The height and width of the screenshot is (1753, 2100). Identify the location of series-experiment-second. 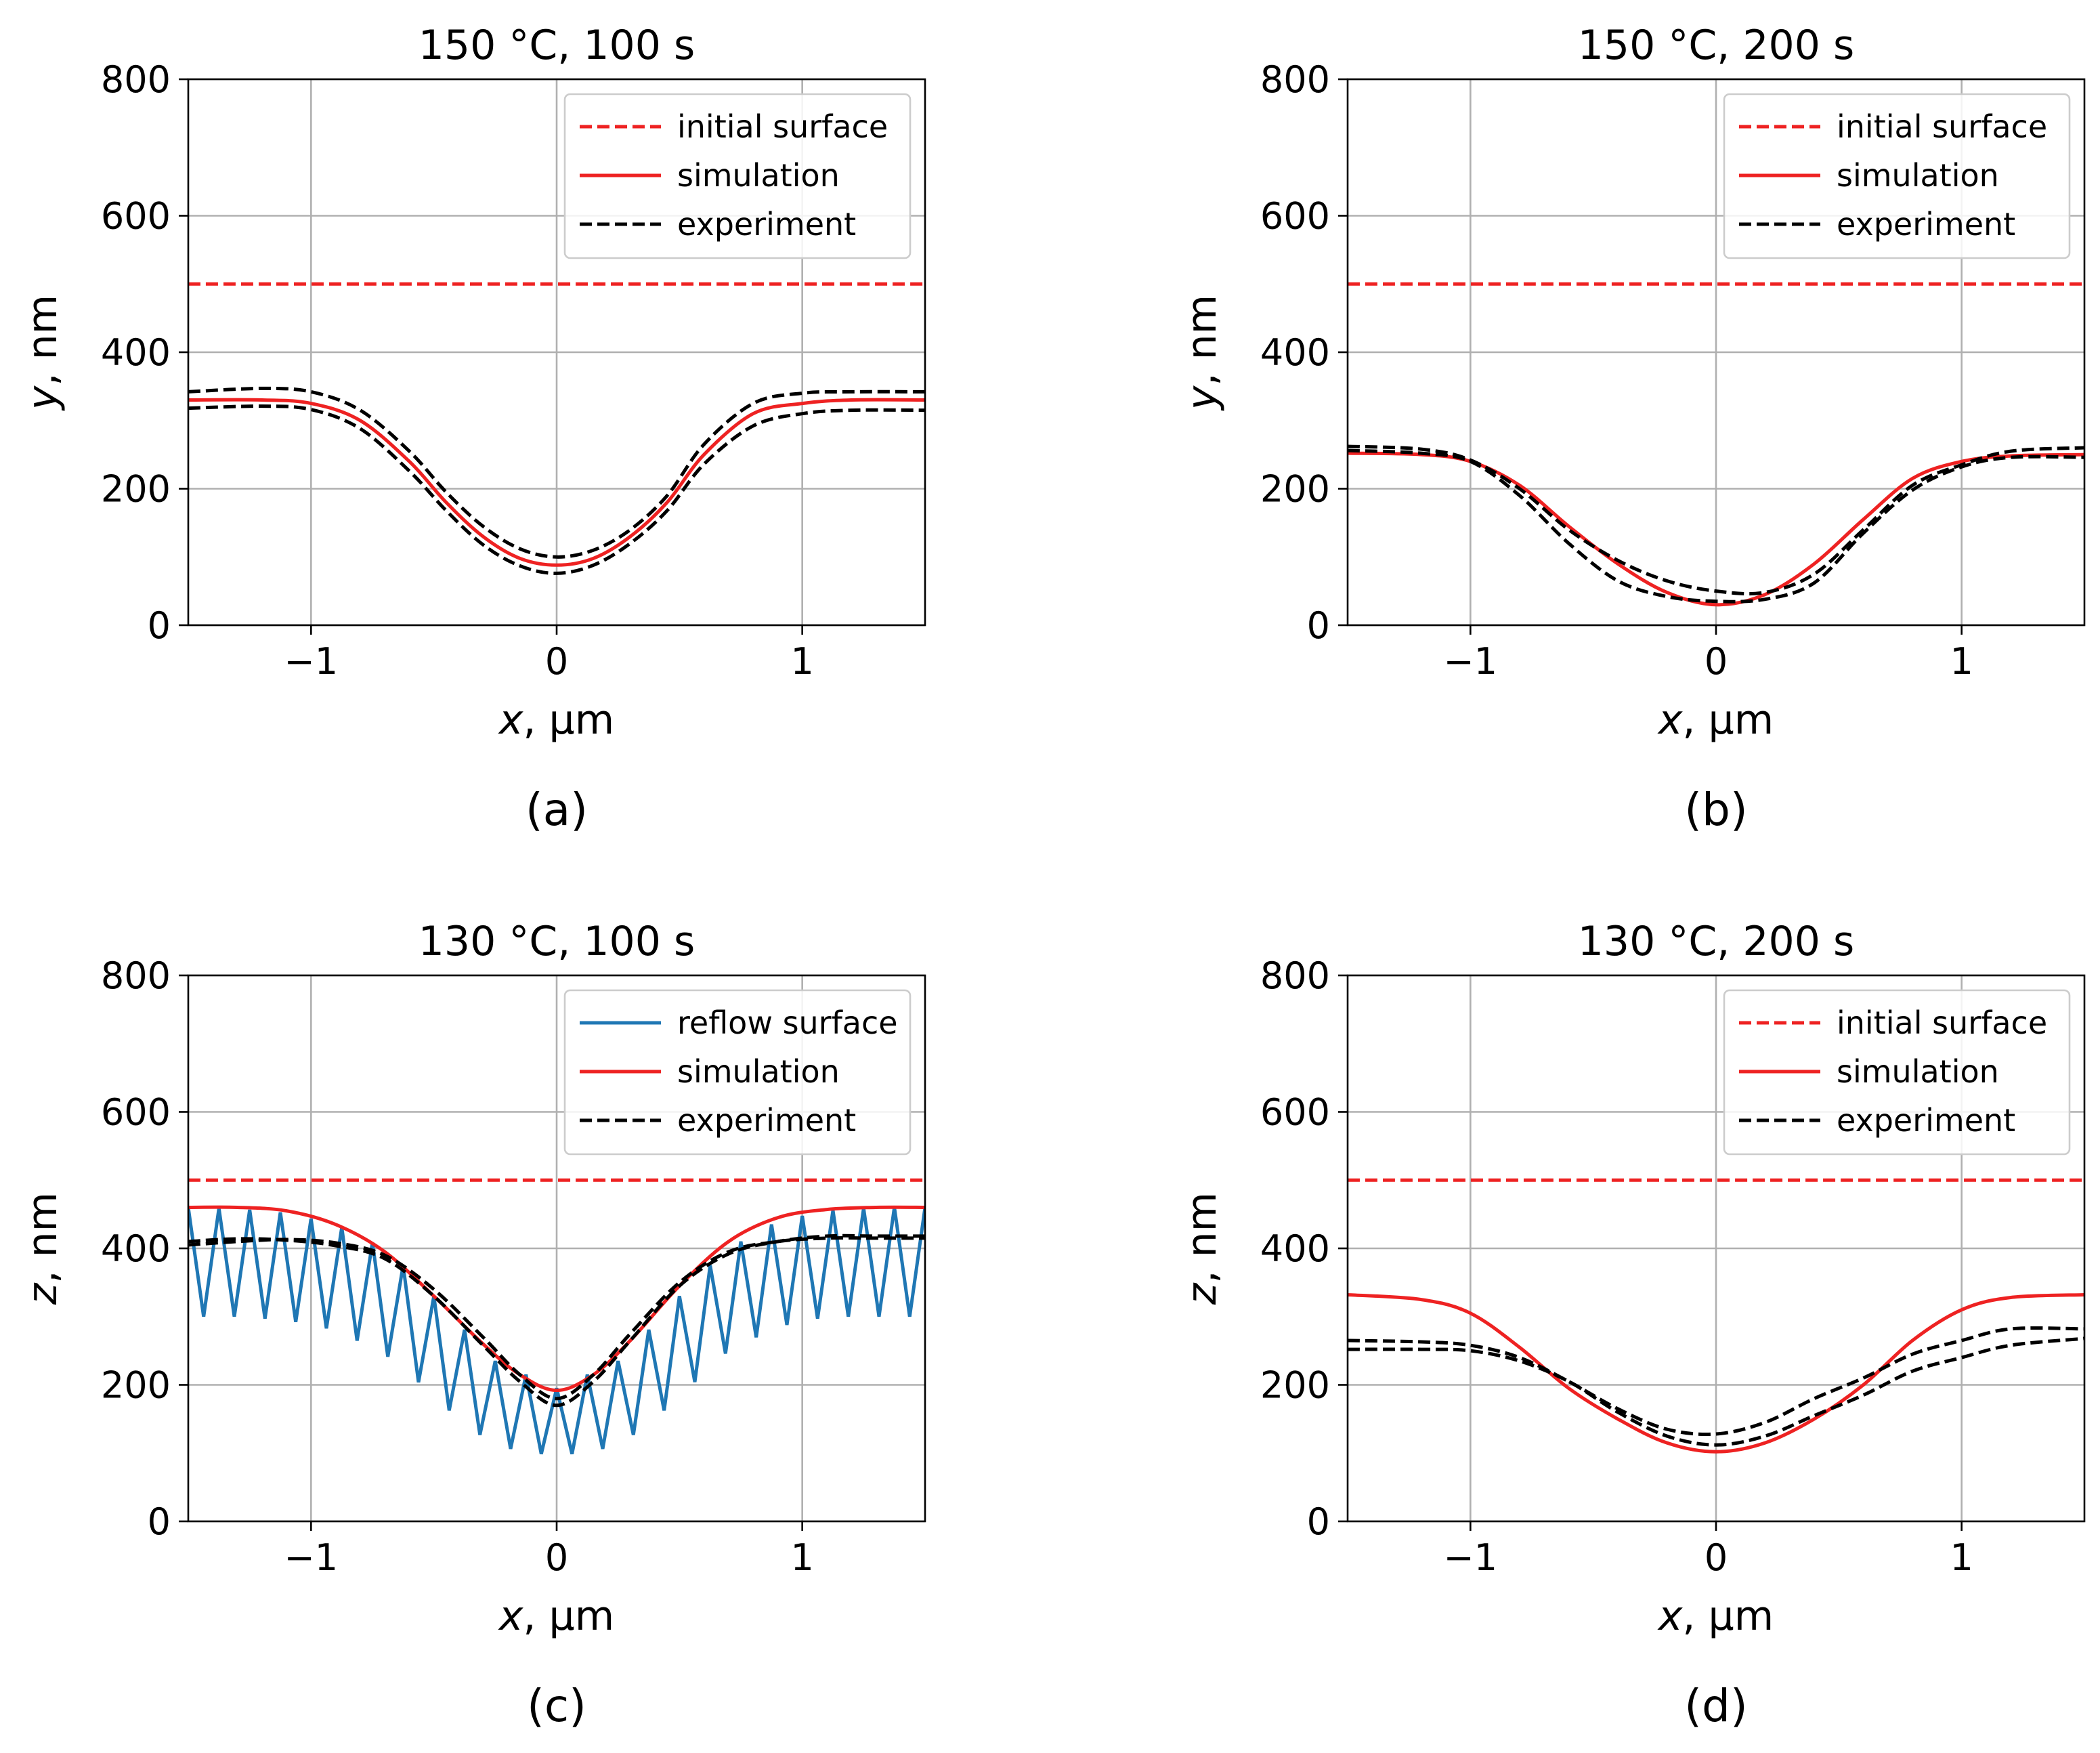
(556, 1320).